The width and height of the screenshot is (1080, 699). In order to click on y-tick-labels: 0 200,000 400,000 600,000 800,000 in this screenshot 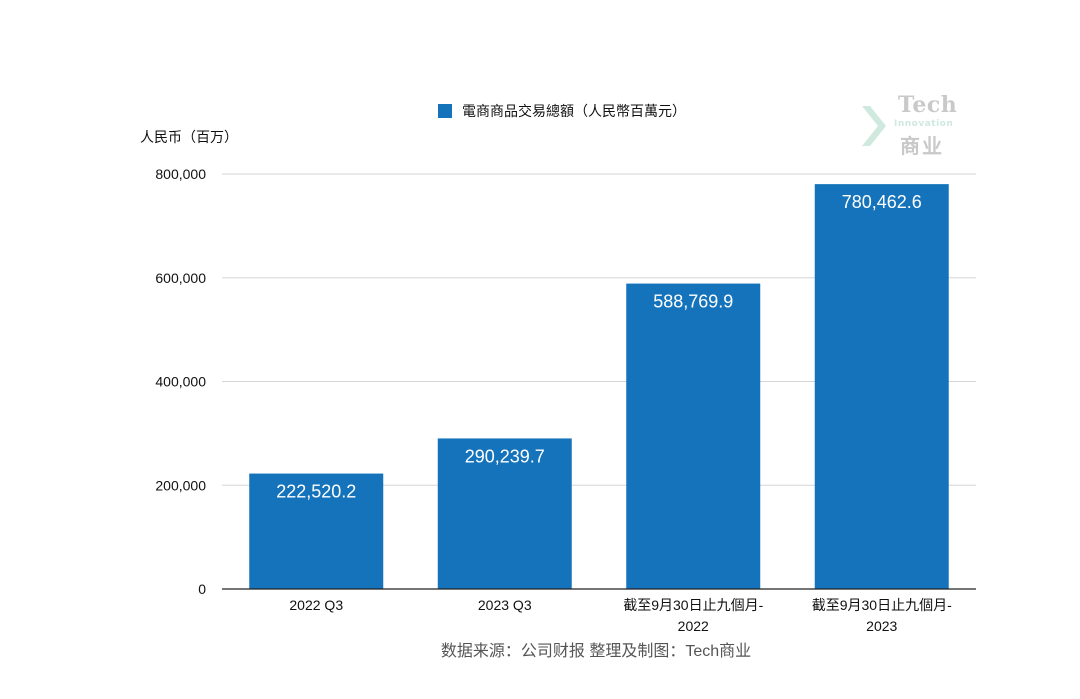, I will do `click(180, 381)`.